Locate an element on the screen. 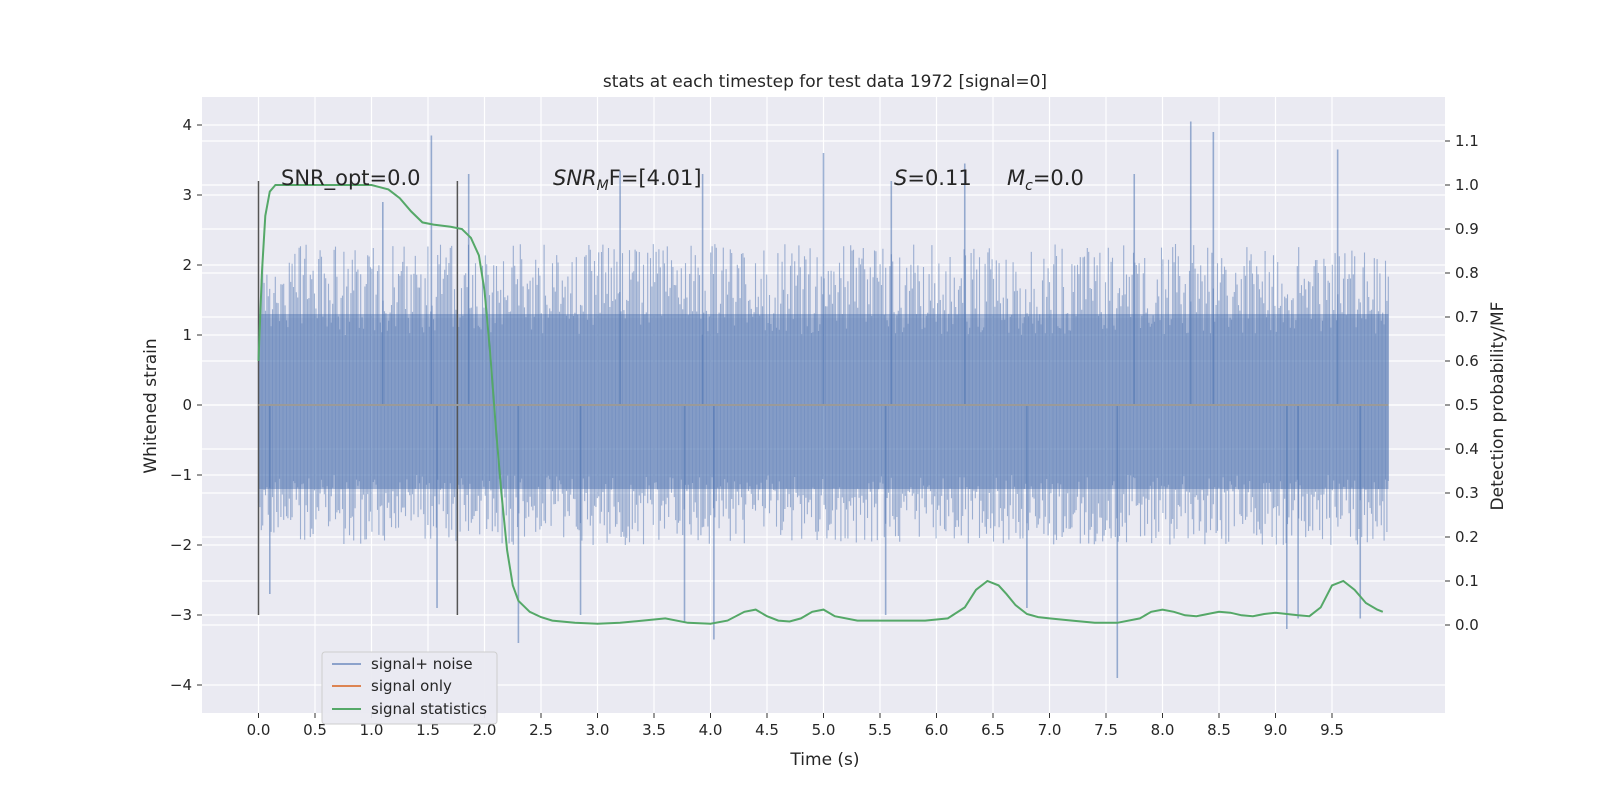  y-tick-label-left: −1 is located at coordinates (181, 475).